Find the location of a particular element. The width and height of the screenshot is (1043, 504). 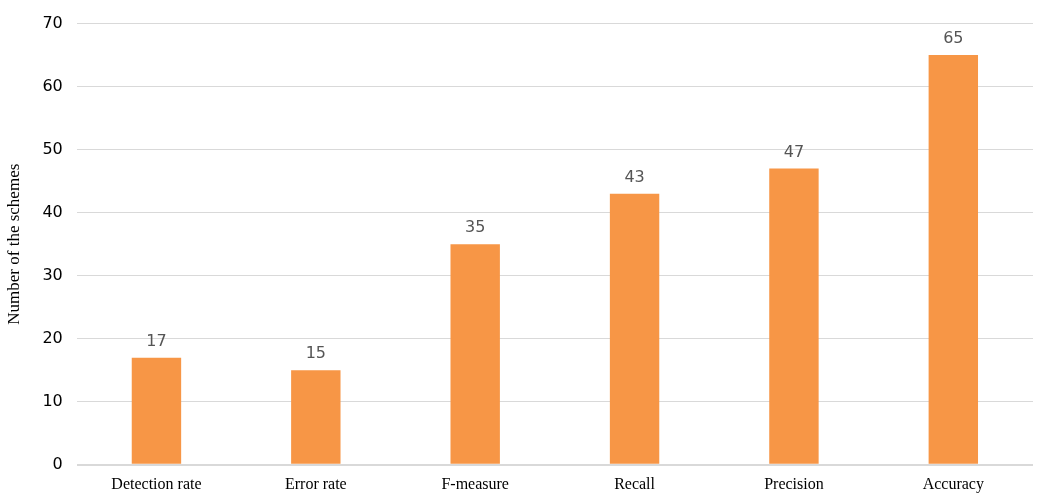

y-axis-title: Number of the schemes is located at coordinates (13, 244).